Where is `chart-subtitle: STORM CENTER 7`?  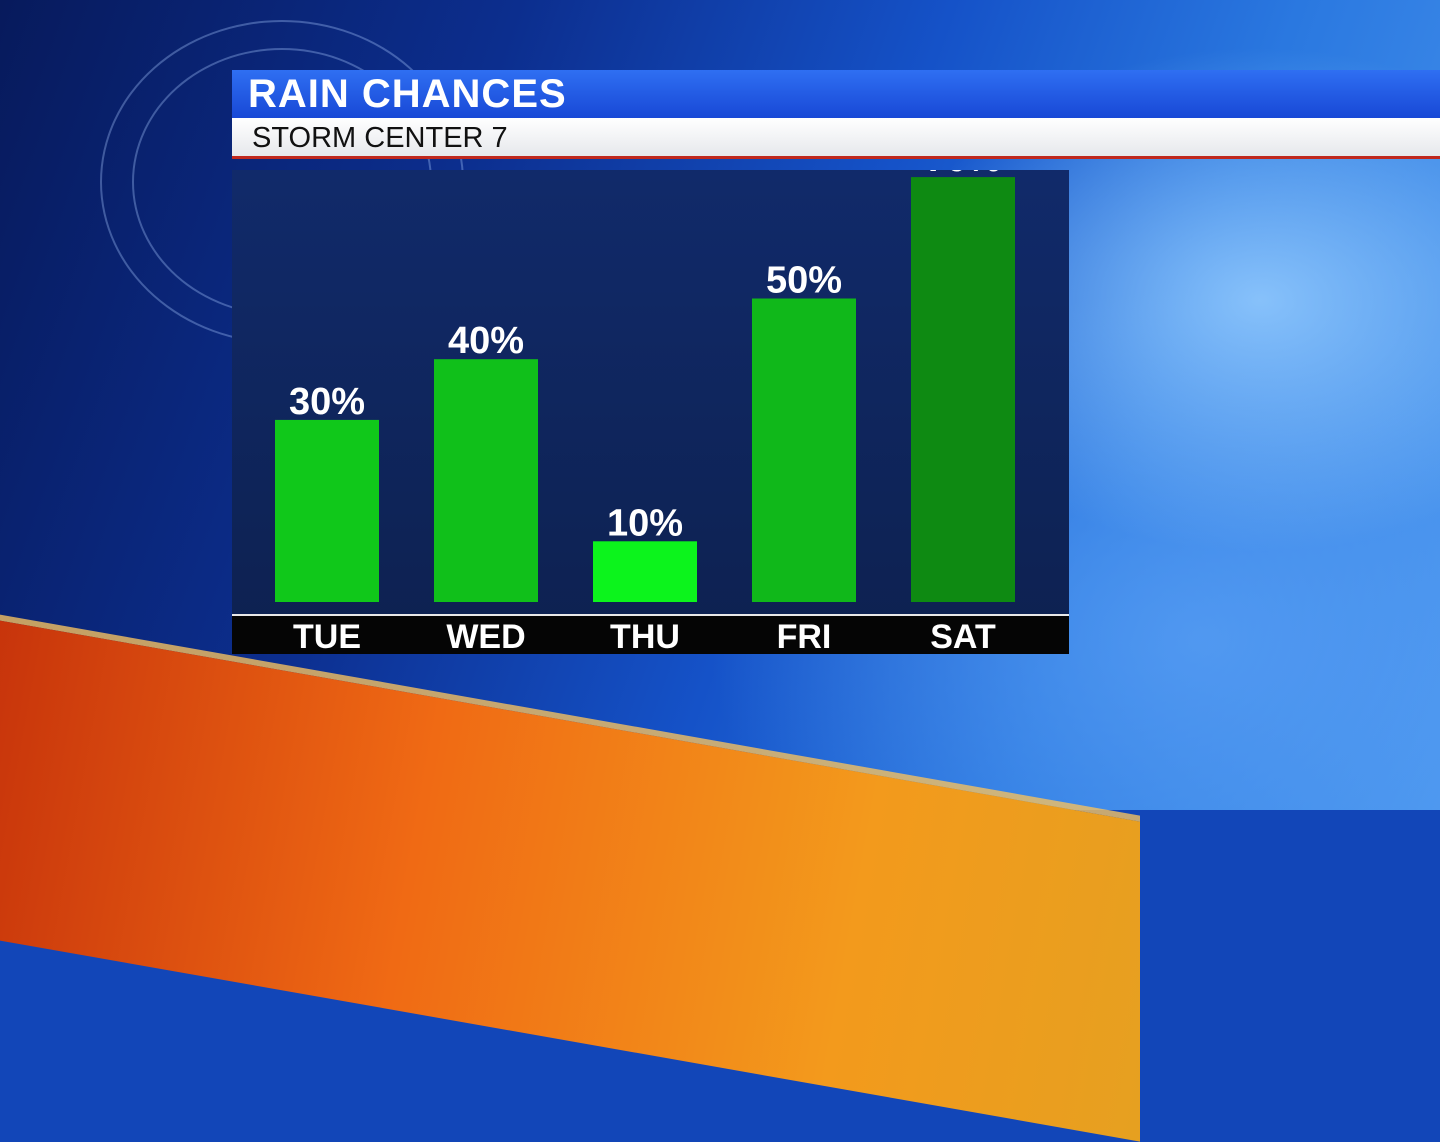
chart-subtitle: STORM CENTER 7 is located at coordinates (380, 138).